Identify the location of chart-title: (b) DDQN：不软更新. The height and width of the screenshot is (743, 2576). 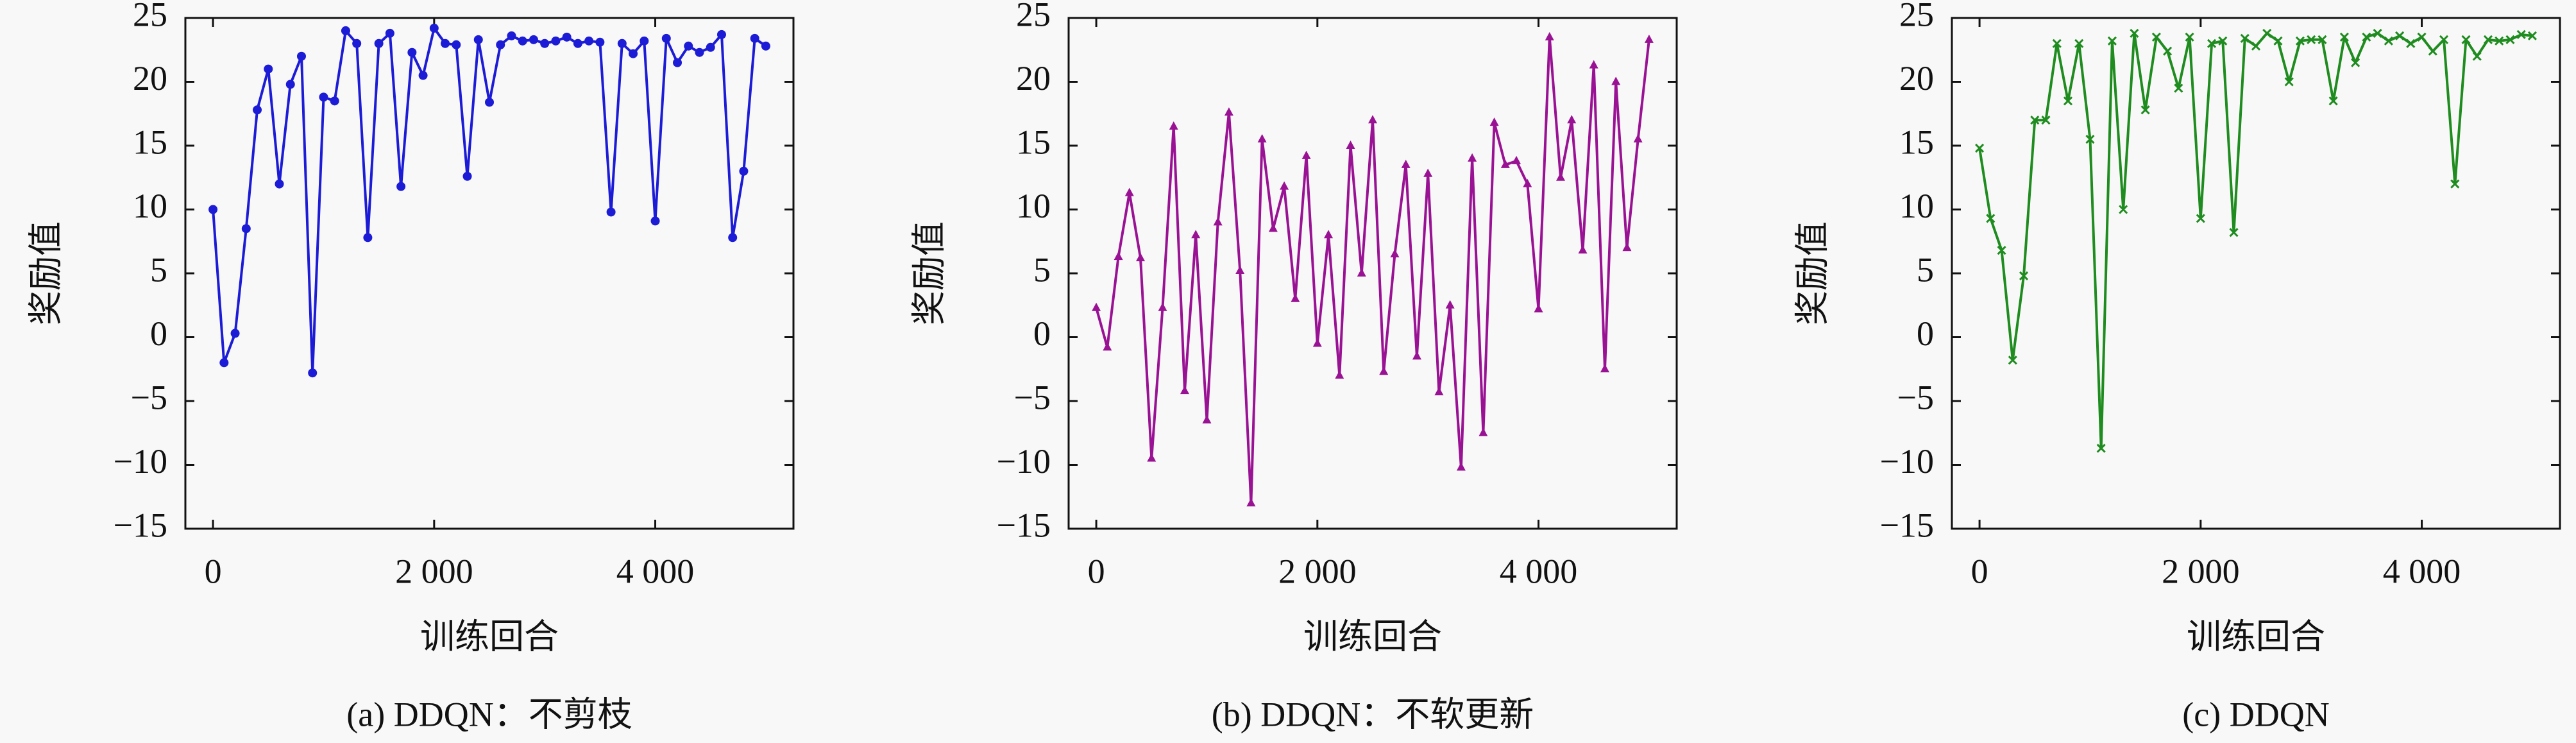
(1373, 714).